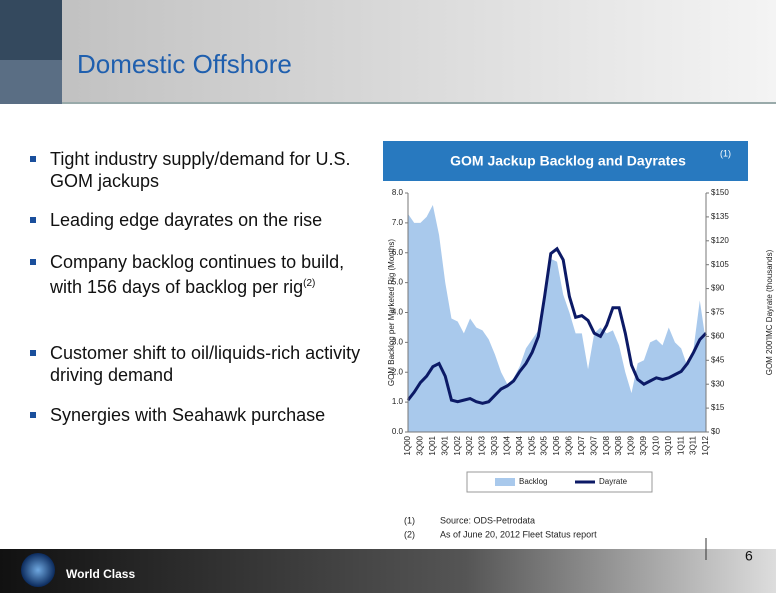  What do you see at coordinates (31, 82) in the screenshot?
I see `header-photo-sea` at bounding box center [31, 82].